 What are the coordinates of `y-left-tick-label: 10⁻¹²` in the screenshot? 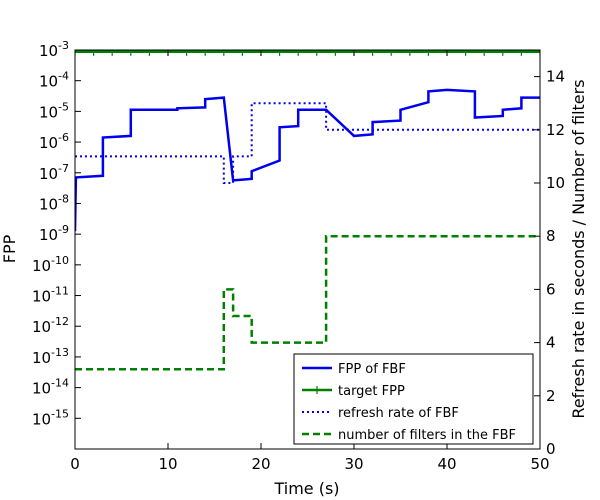 It's located at (50, 325).